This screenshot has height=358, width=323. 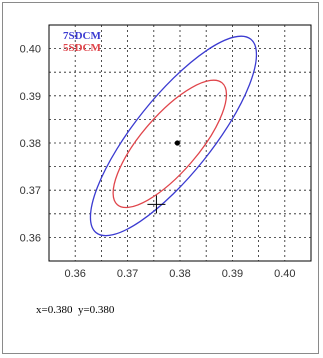 I want to click on x-tick-label: 0.36, so click(x=74, y=274).